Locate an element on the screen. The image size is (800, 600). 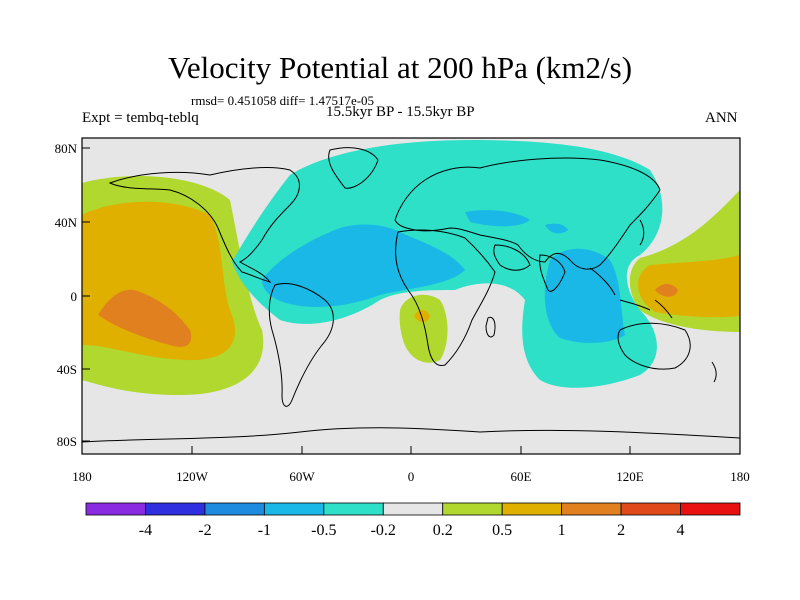
colorbar-label: -0.5 is located at coordinates (323, 530).